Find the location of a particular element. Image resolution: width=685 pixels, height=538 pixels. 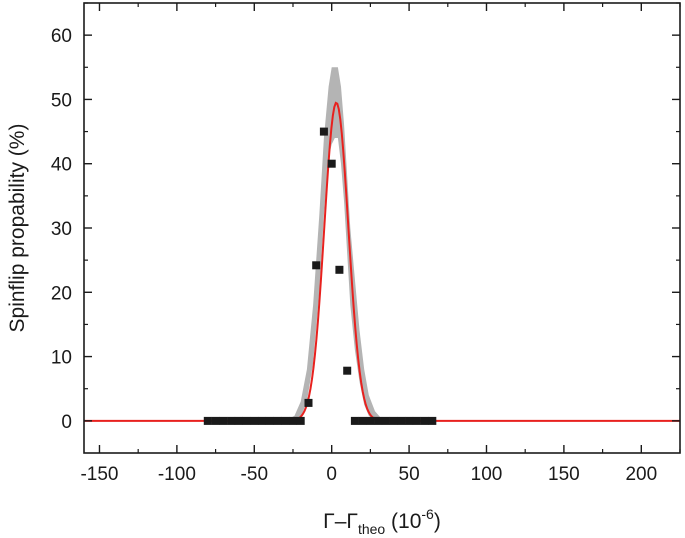

x-axis-title-main: Γ–Γ is located at coordinates (340, 521).